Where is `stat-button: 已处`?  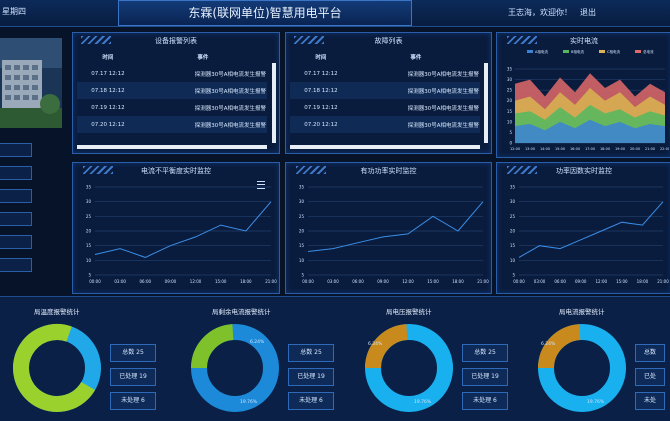
stat-button: 已处 is located at coordinates (650, 377).